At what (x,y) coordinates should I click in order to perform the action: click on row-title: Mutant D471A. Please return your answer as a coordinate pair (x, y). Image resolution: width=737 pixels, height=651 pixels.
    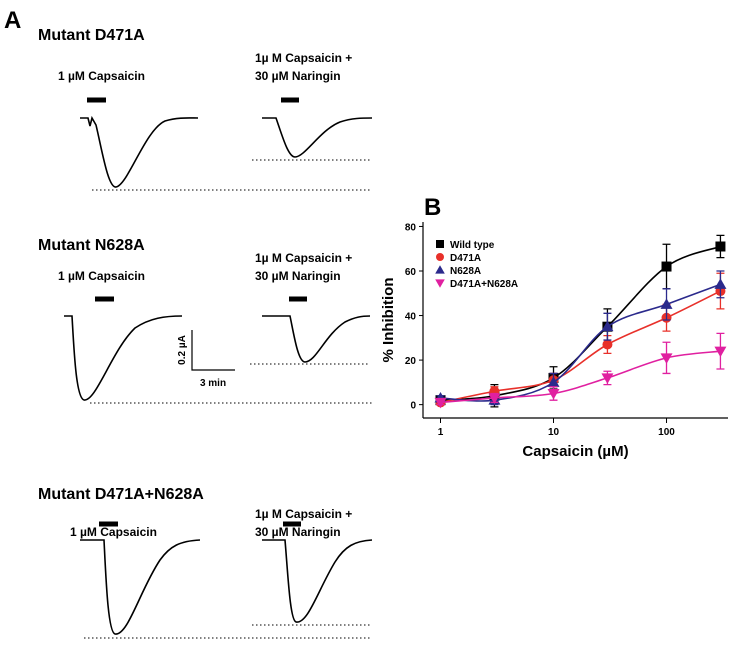
    Looking at the image, I should click on (91, 35).